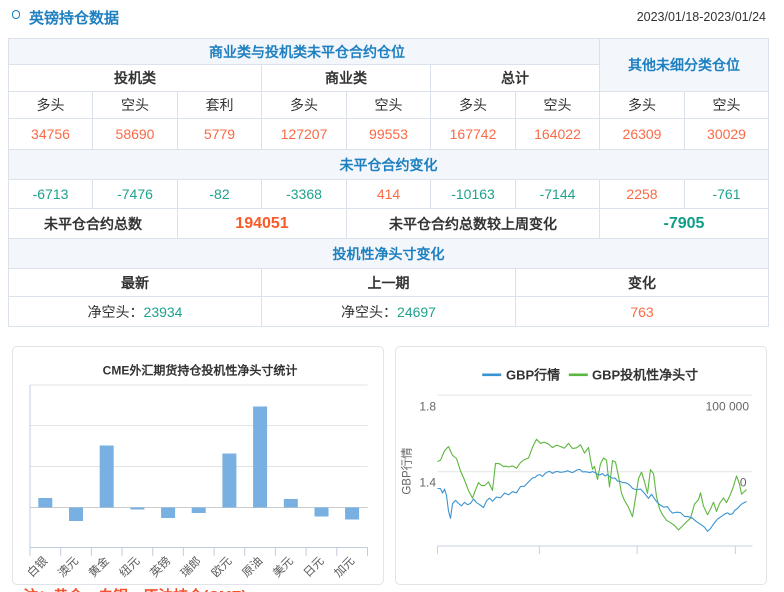 Image resolution: width=784 pixels, height=592 pixels. Describe the element at coordinates (98, 566) in the screenshot. I see `svg-text: 黄金` at that location.